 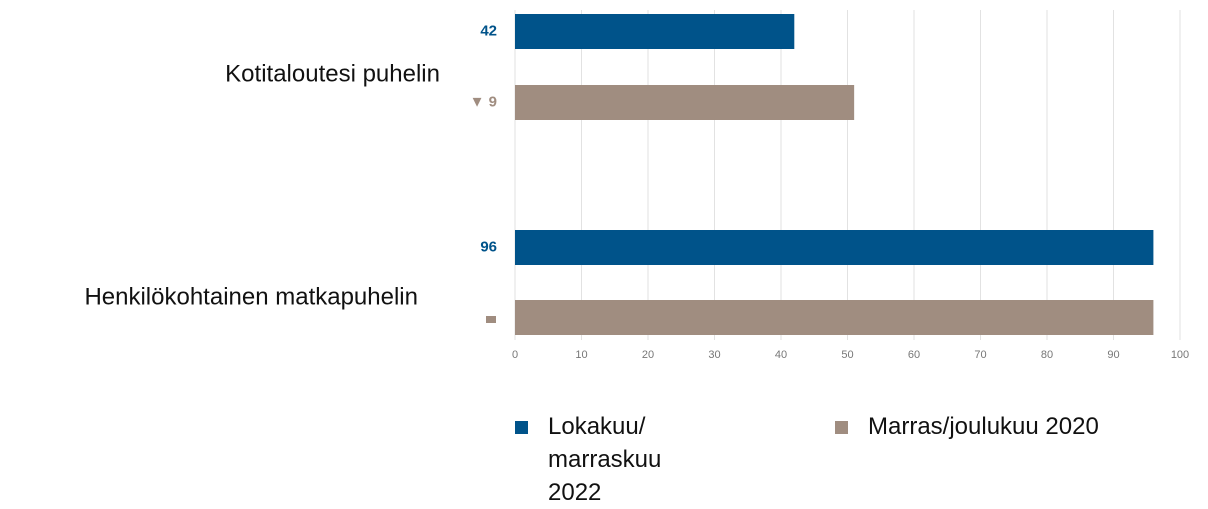 What do you see at coordinates (714, 355) in the screenshot?
I see `x-tick-label: 30` at bounding box center [714, 355].